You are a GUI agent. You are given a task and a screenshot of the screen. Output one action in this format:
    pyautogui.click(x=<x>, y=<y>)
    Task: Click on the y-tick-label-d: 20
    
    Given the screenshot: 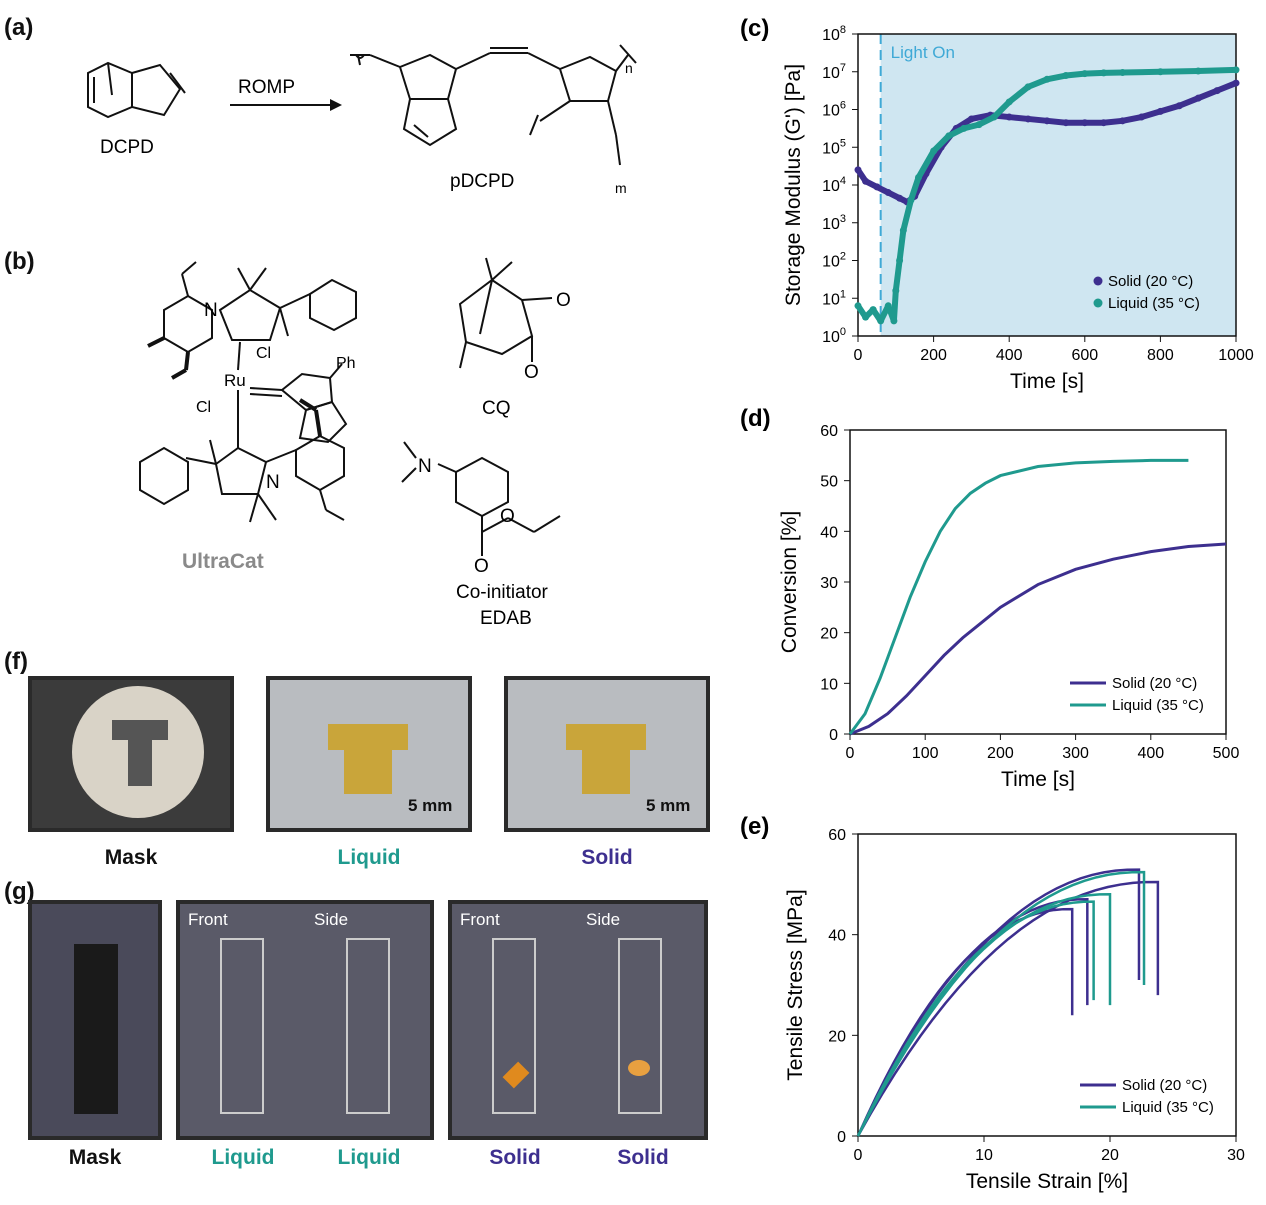 What is the action you would take?
    pyautogui.click(x=829, y=634)
    